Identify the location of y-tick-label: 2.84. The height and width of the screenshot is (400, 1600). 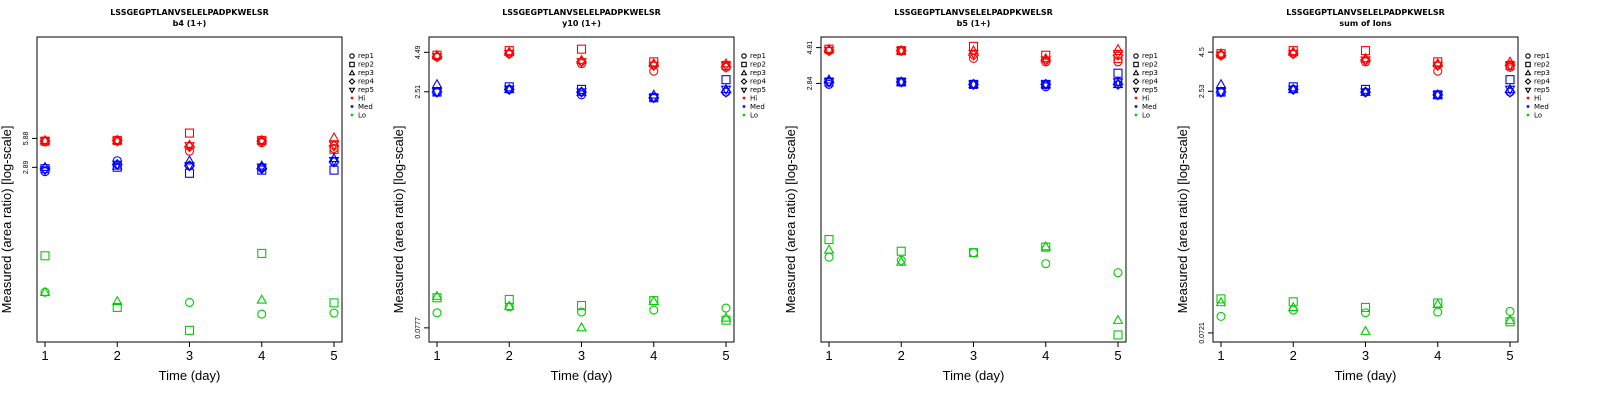
(810, 83).